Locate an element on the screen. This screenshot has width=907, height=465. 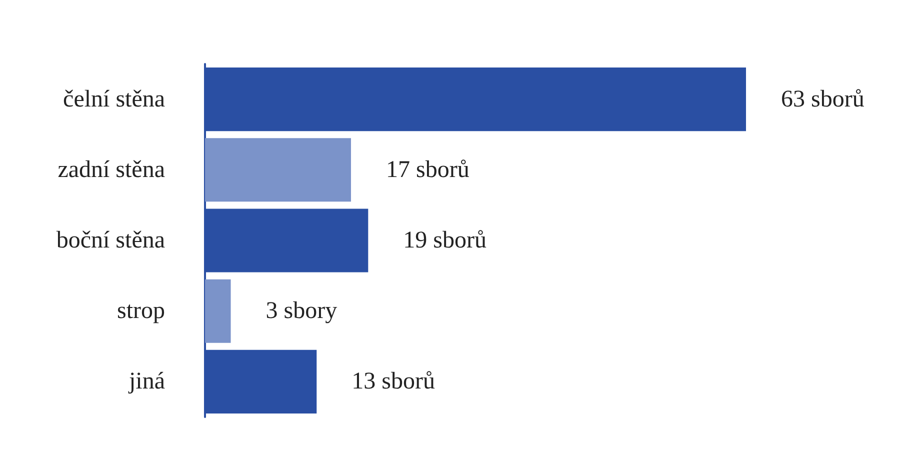
data-label: 19 sborů is located at coordinates (444, 241).